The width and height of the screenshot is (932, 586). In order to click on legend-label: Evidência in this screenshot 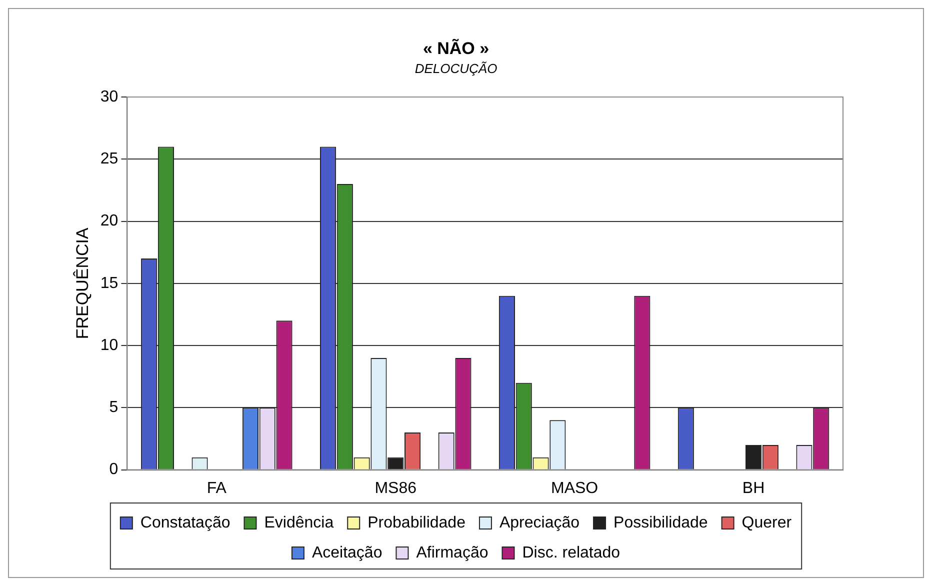, I will do `click(299, 523)`.